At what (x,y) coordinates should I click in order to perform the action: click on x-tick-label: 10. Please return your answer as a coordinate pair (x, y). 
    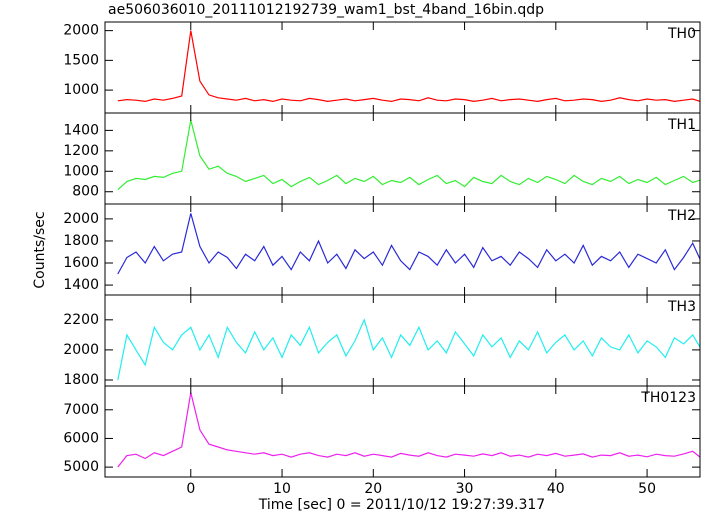
    Looking at the image, I should click on (282, 489).